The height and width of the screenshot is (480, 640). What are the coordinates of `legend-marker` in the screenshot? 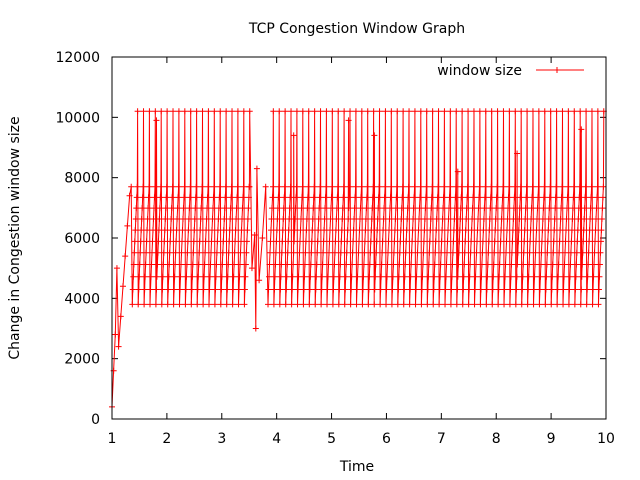 It's located at (557, 70).